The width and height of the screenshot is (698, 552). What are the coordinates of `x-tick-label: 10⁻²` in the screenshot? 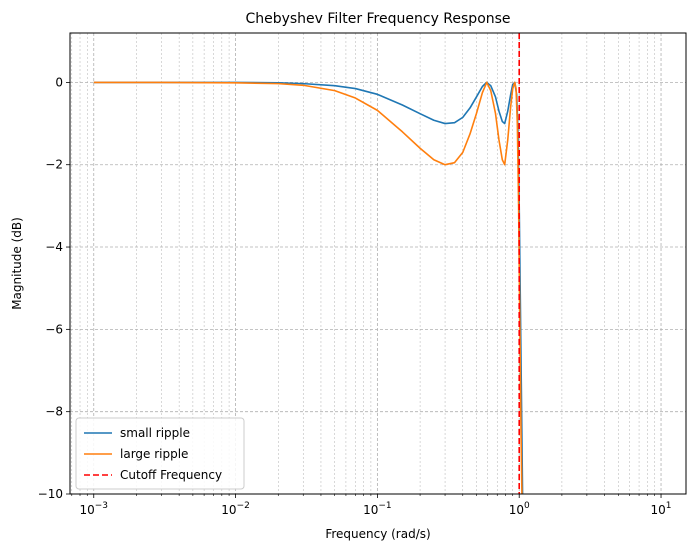 It's located at (235, 509).